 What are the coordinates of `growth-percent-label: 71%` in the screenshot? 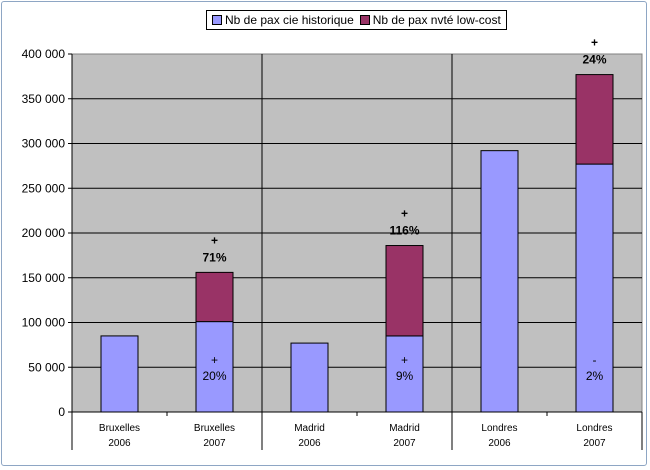 It's located at (214, 257).